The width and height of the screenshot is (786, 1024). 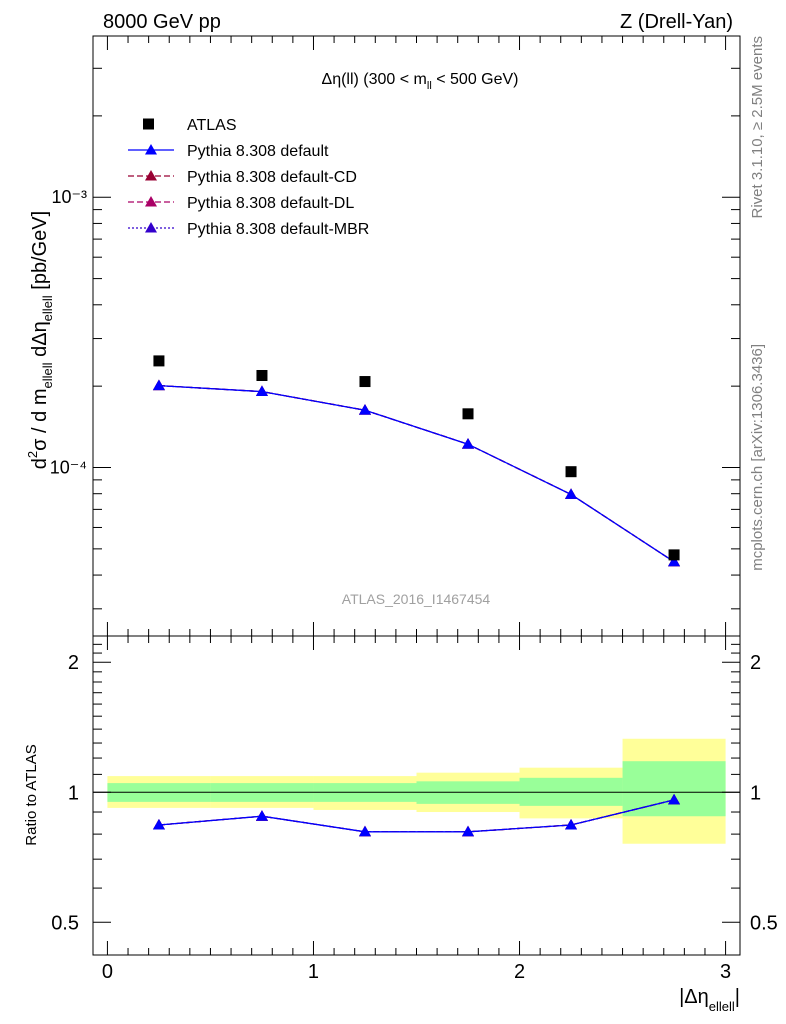 I want to click on main-series-2-line, so click(x=416, y=473).